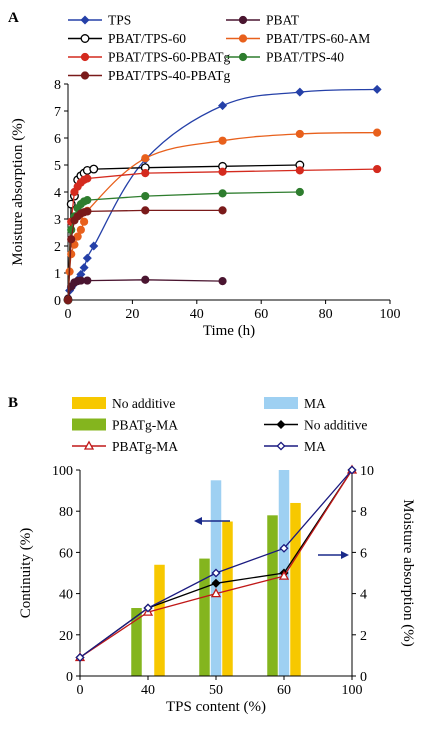 The height and width of the screenshot is (738, 425). What do you see at coordinates (66, 595) in the screenshot?
I see `y-tick-label-b: 40` at bounding box center [66, 595].